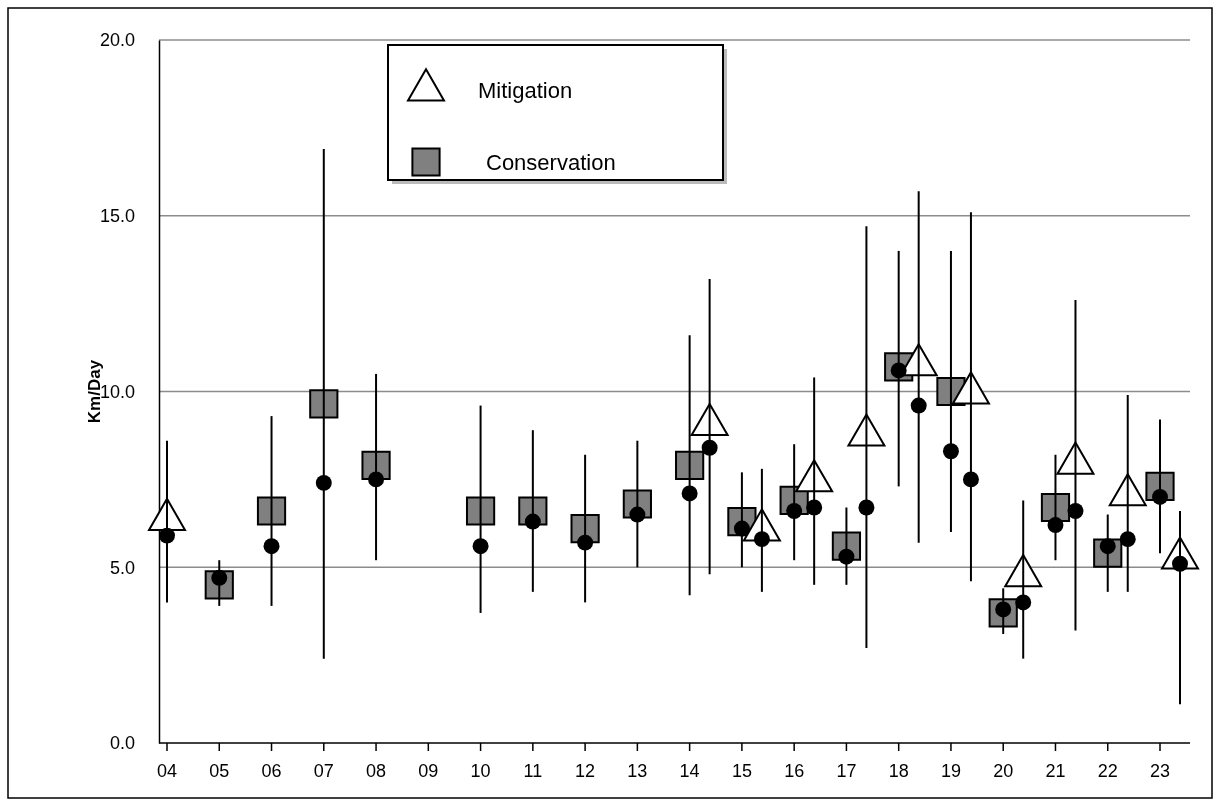 The image size is (1220, 806). I want to click on legend-label: Conservation, so click(551, 162).